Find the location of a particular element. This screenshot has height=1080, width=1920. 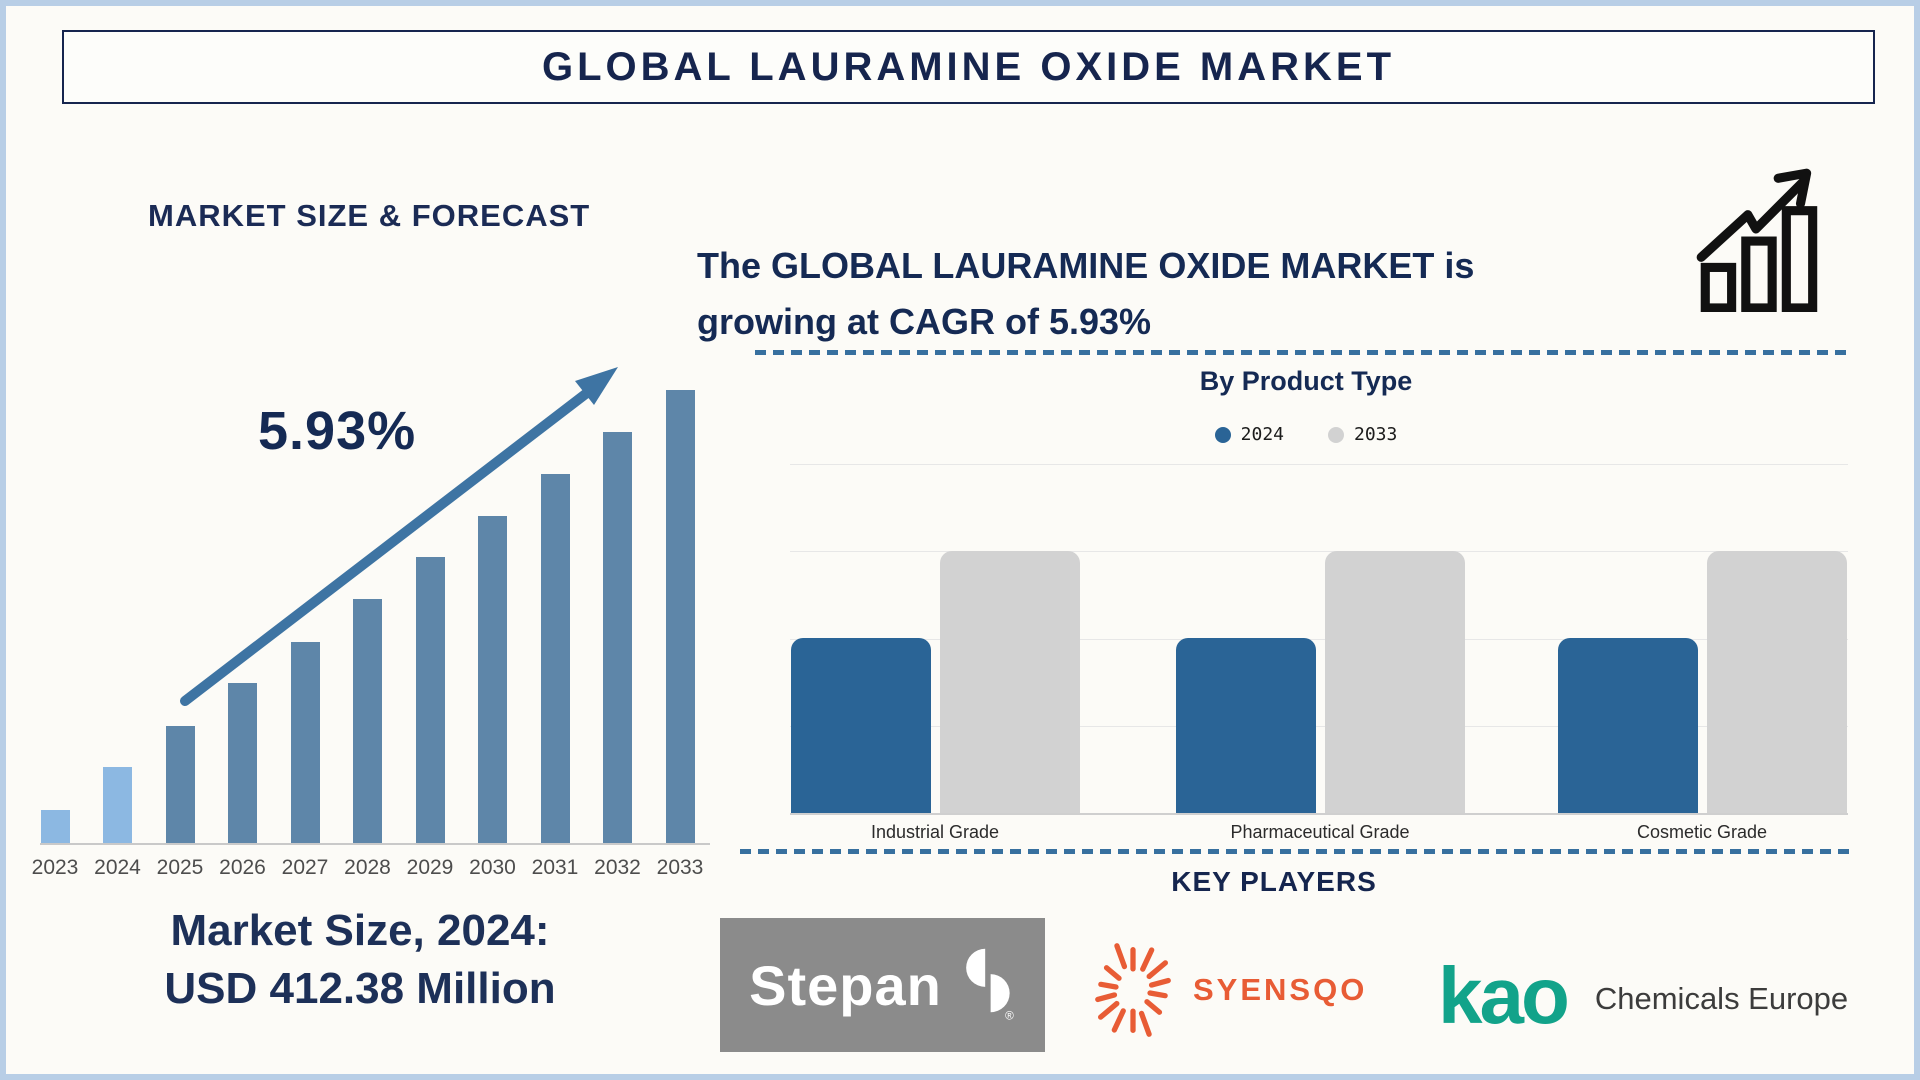

product-bar-2024-pharmaceutical-grade is located at coordinates (1246, 725).